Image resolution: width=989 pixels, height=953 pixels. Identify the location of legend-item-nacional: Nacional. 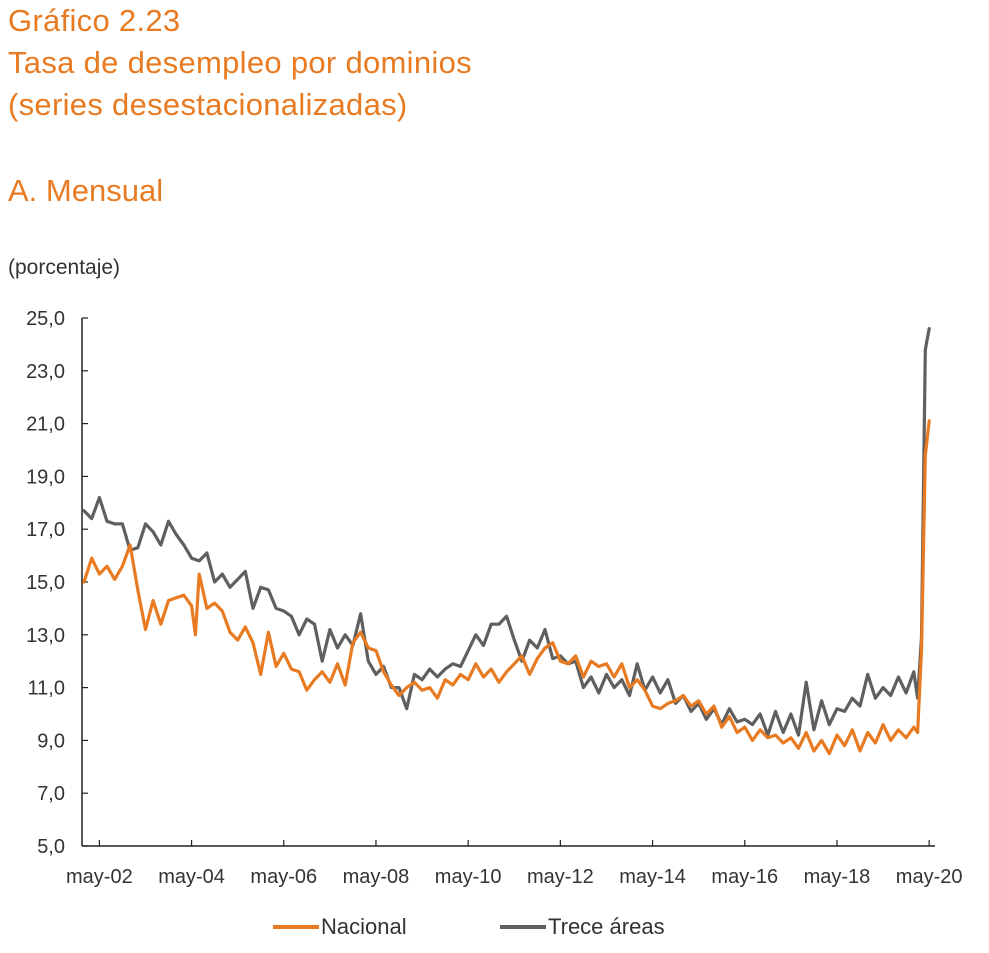
(340, 927).